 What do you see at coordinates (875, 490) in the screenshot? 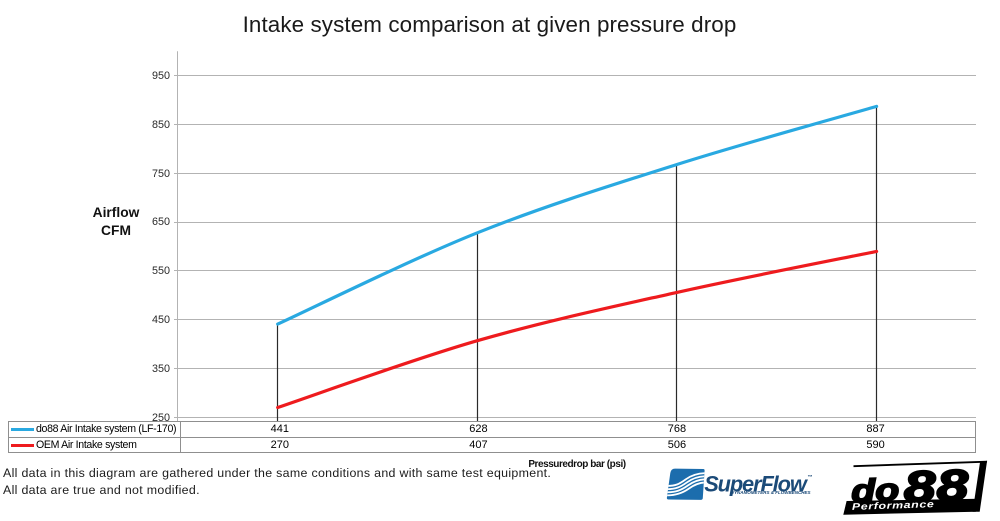
I see `svg-text: do` at bounding box center [875, 490].